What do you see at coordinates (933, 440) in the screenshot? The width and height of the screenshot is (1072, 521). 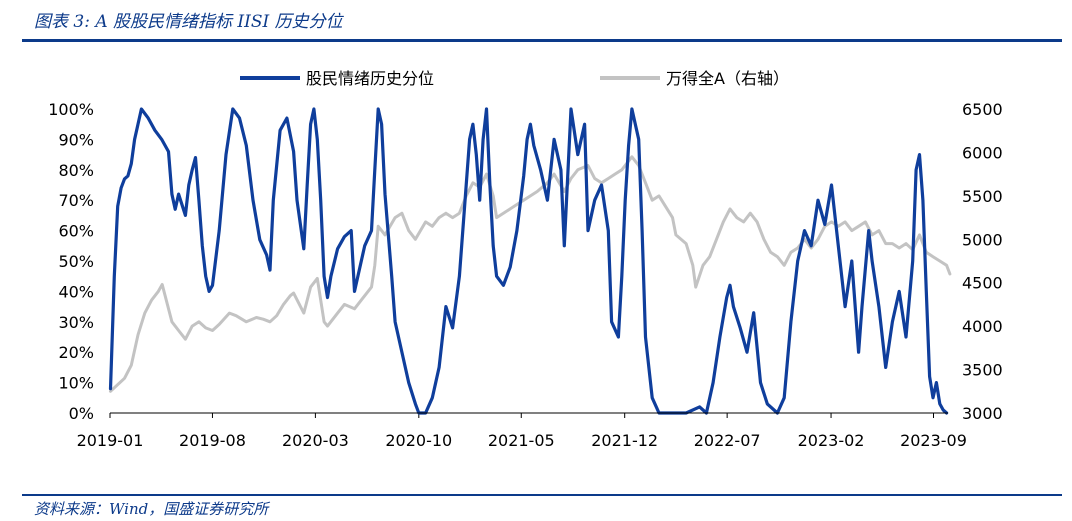 I see `x-tick-label: 2023-09` at bounding box center [933, 440].